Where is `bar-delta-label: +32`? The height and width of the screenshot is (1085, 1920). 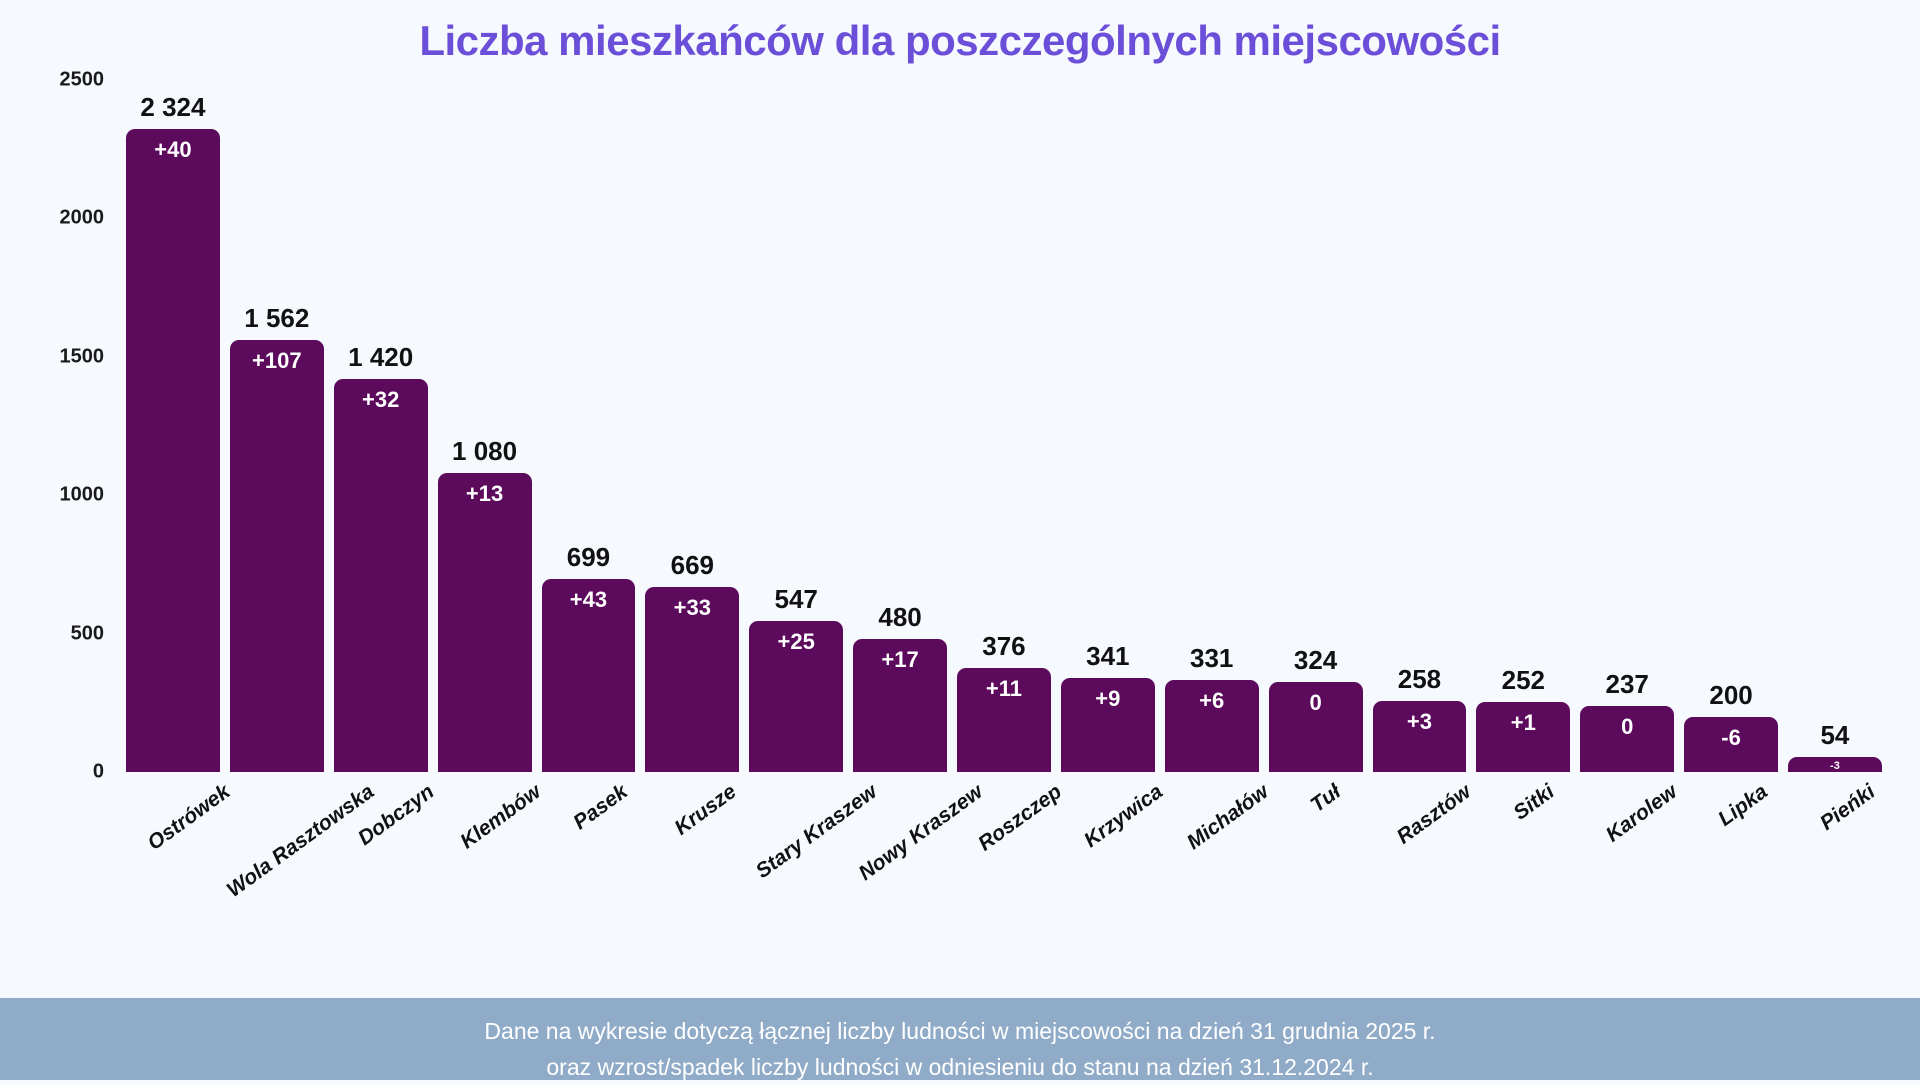
bar-delta-label: +32 is located at coordinates (381, 399).